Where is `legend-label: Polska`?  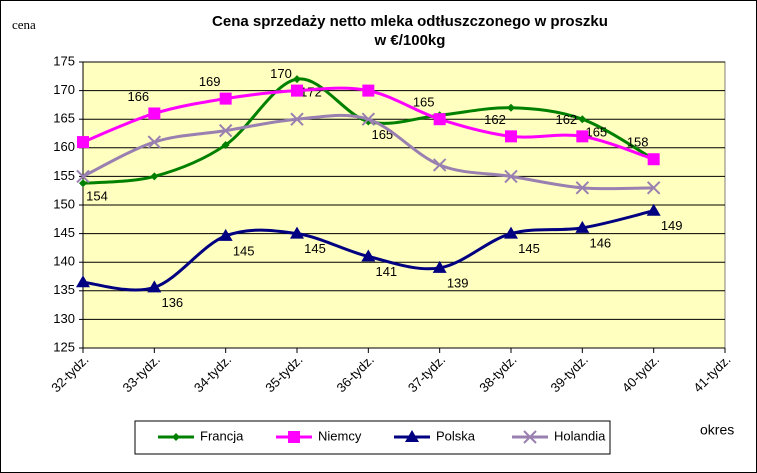
legend-label: Polska is located at coordinates (456, 435).